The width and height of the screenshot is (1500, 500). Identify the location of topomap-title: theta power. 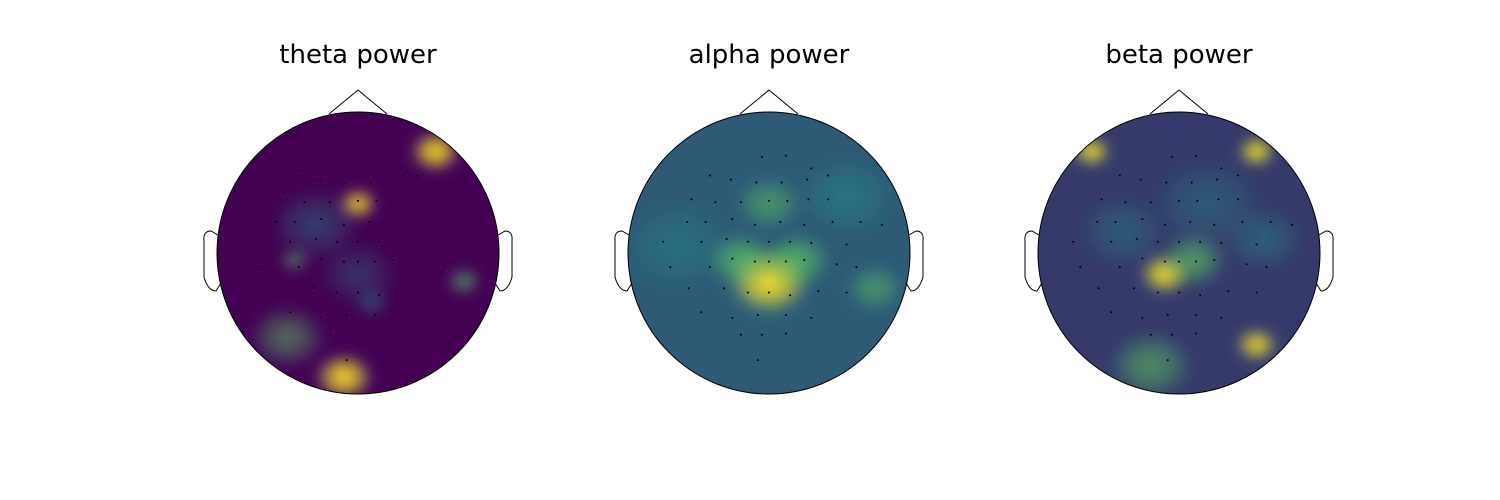
(358, 55).